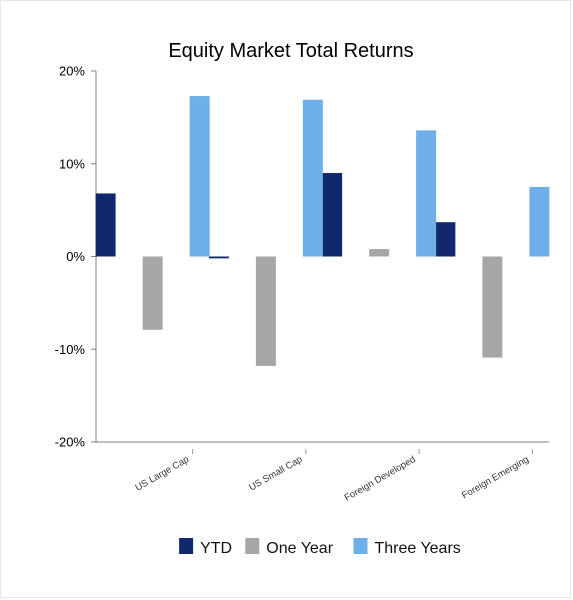 Image resolution: width=573 pixels, height=600 pixels. I want to click on y-tick-label: 20%, so click(72, 71).